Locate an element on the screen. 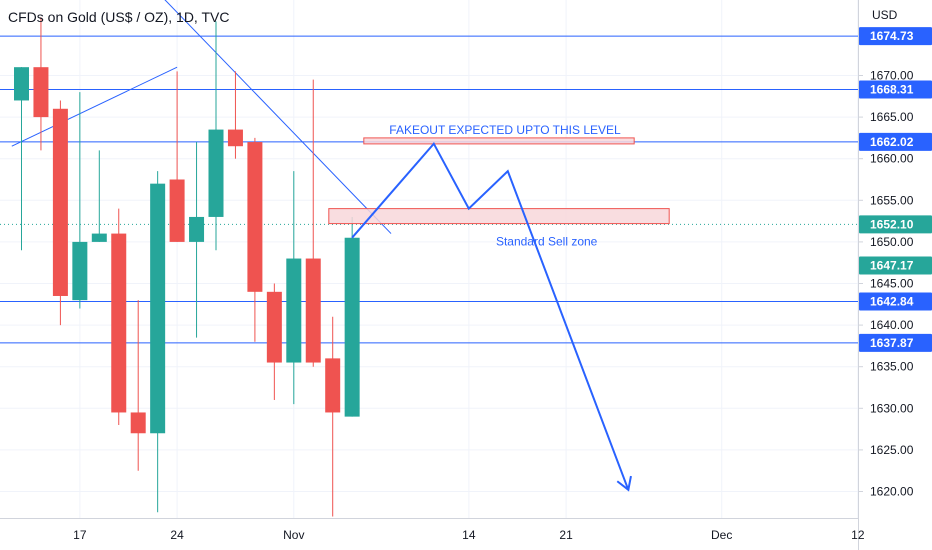 The height and width of the screenshot is (550, 932). y-tick-label: 1645.00 is located at coordinates (892, 284).